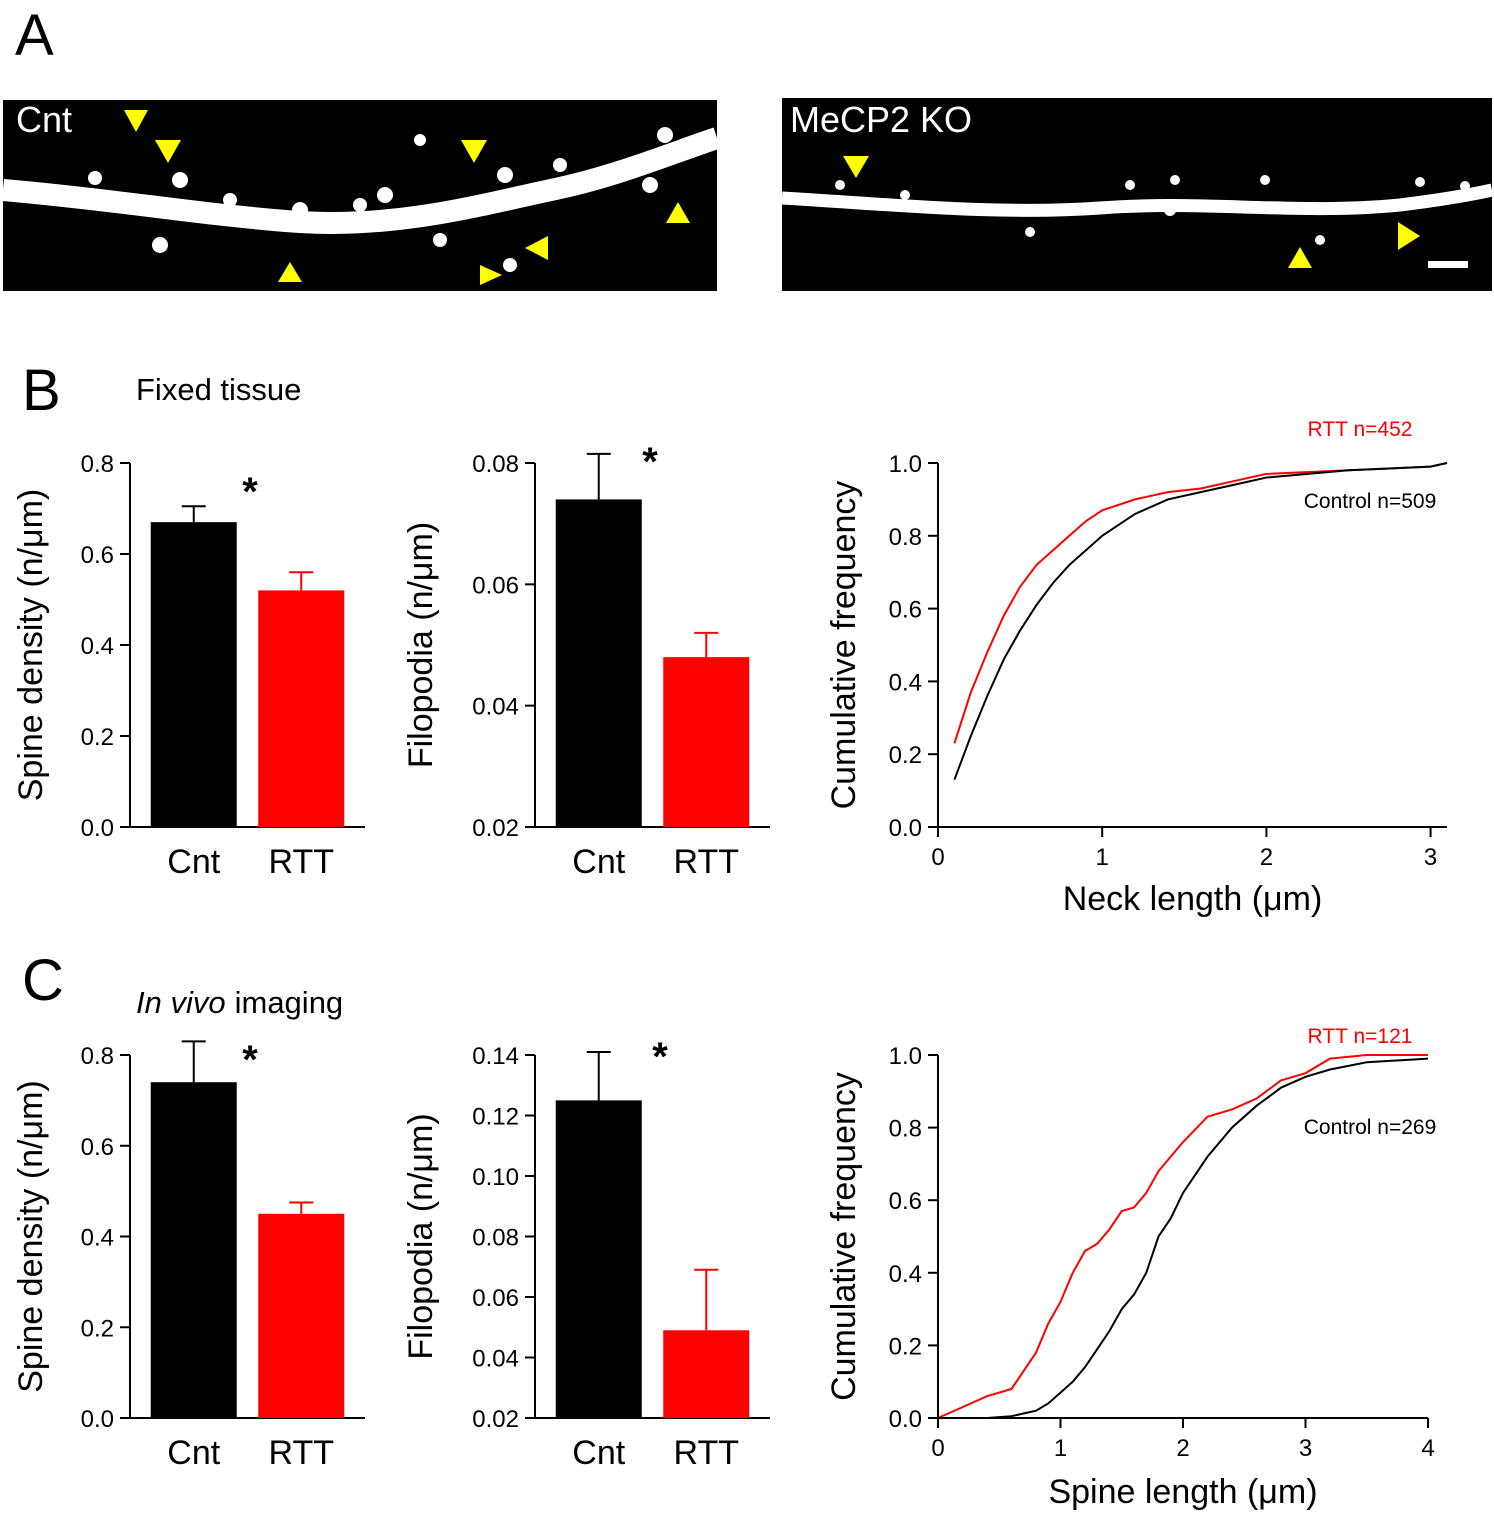 This screenshot has width=1494, height=1515. Describe the element at coordinates (1370, 1127) in the screenshot. I see `legend-label: Control n=269` at that location.